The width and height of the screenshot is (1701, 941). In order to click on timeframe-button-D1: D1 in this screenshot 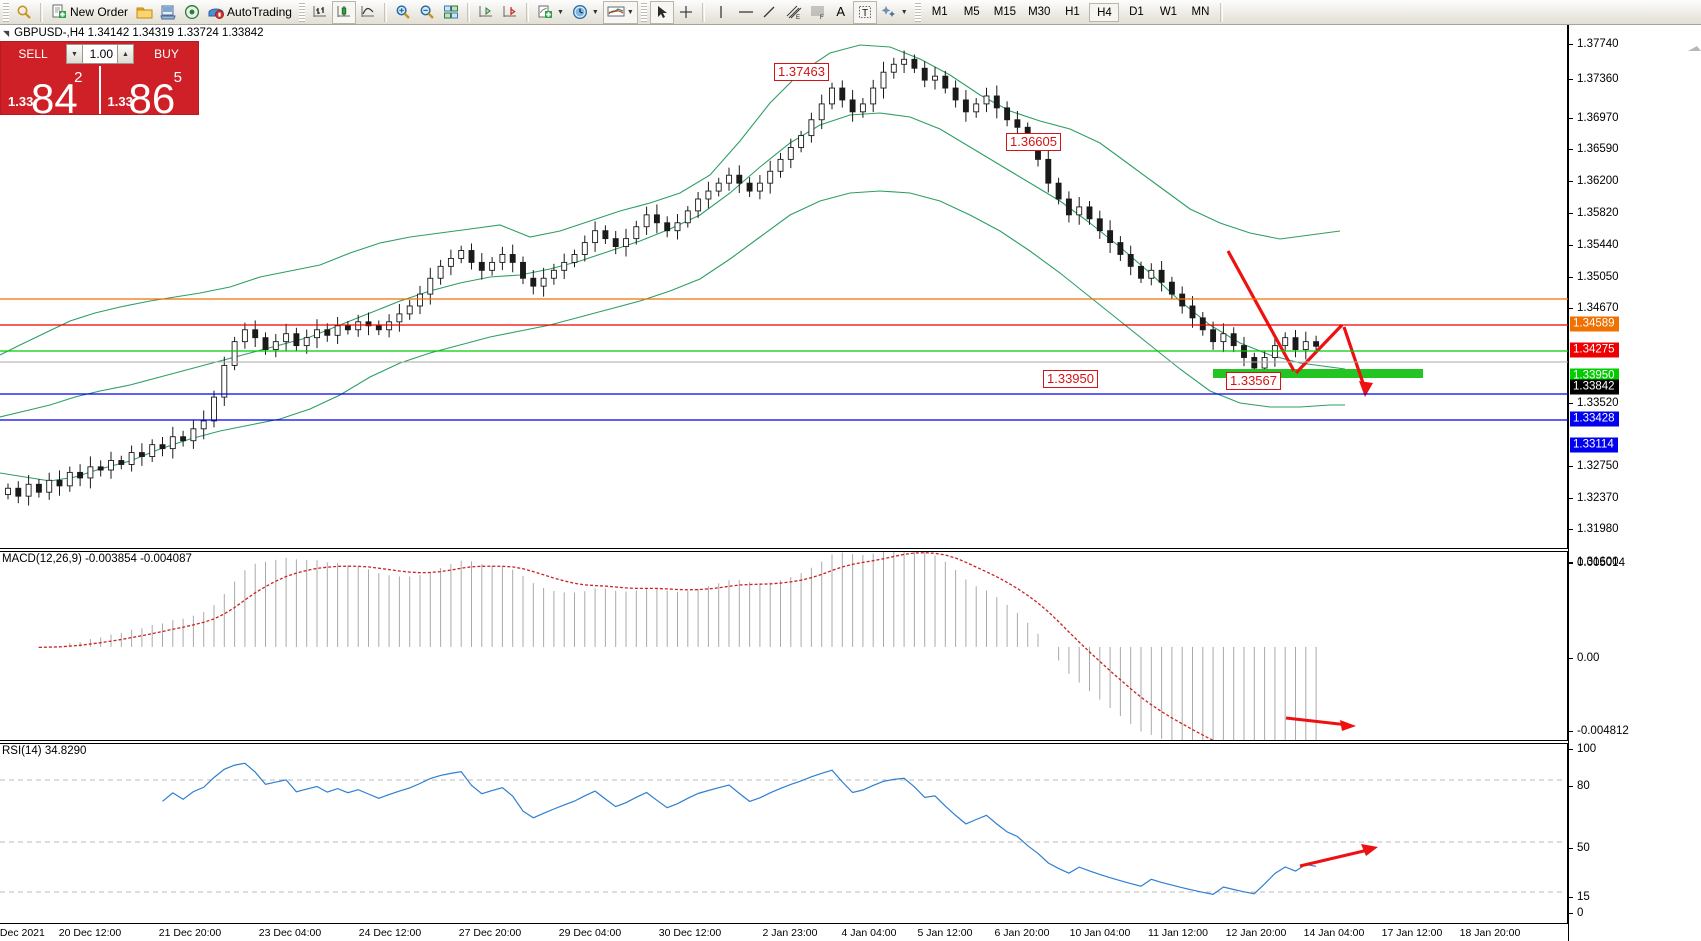, I will do `click(1136, 11)`.